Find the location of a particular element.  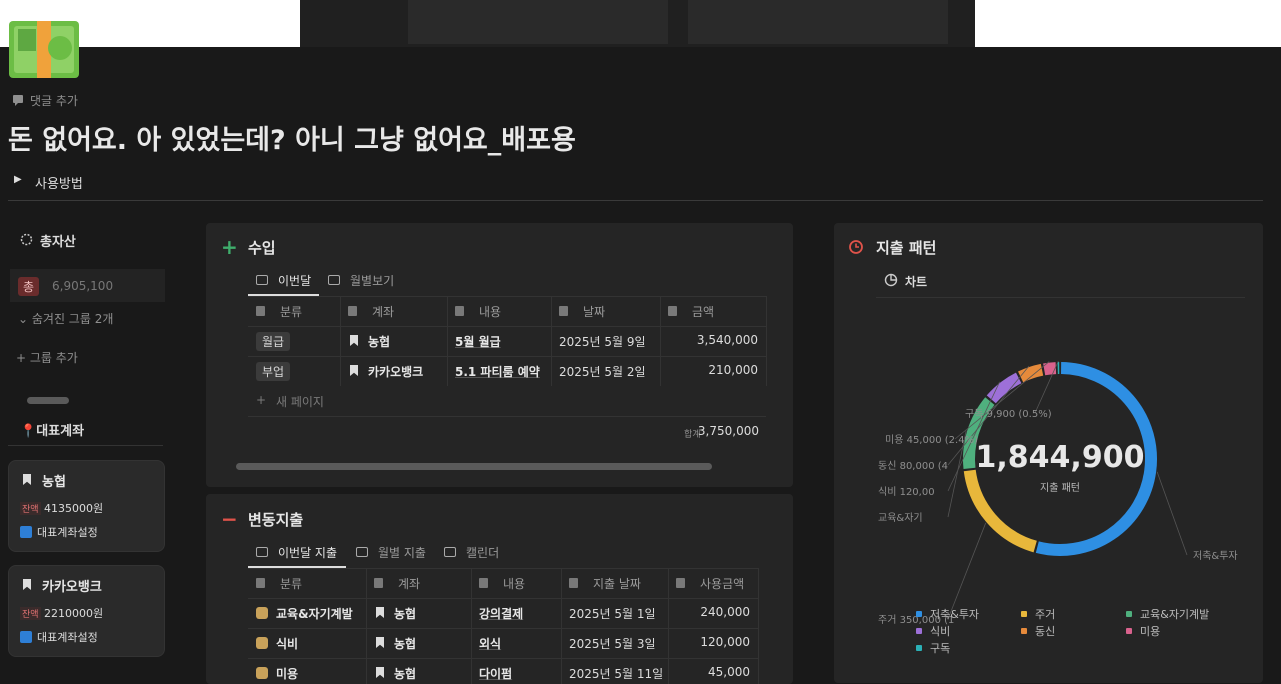

panel-title: 변동지출 is located at coordinates (275, 519).